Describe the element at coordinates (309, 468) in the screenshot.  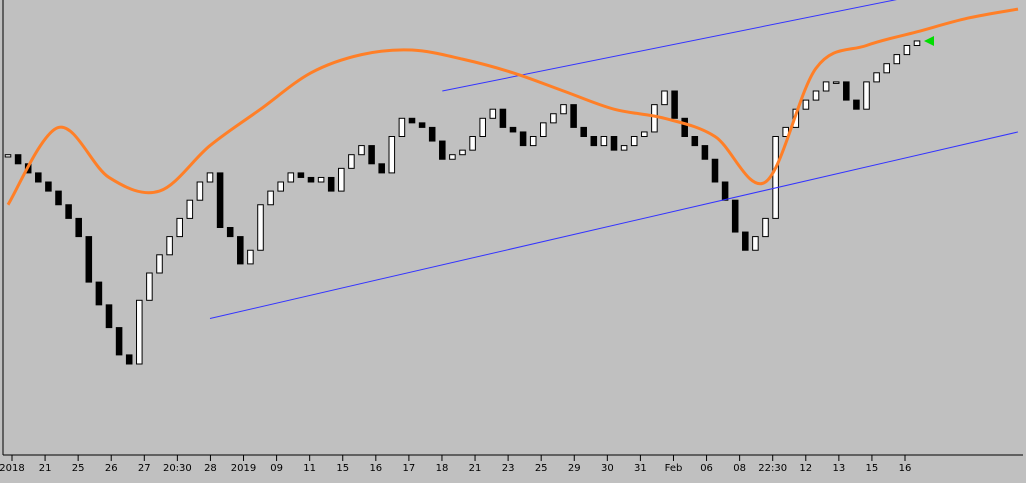
I see `x-tick-label: 11` at that location.